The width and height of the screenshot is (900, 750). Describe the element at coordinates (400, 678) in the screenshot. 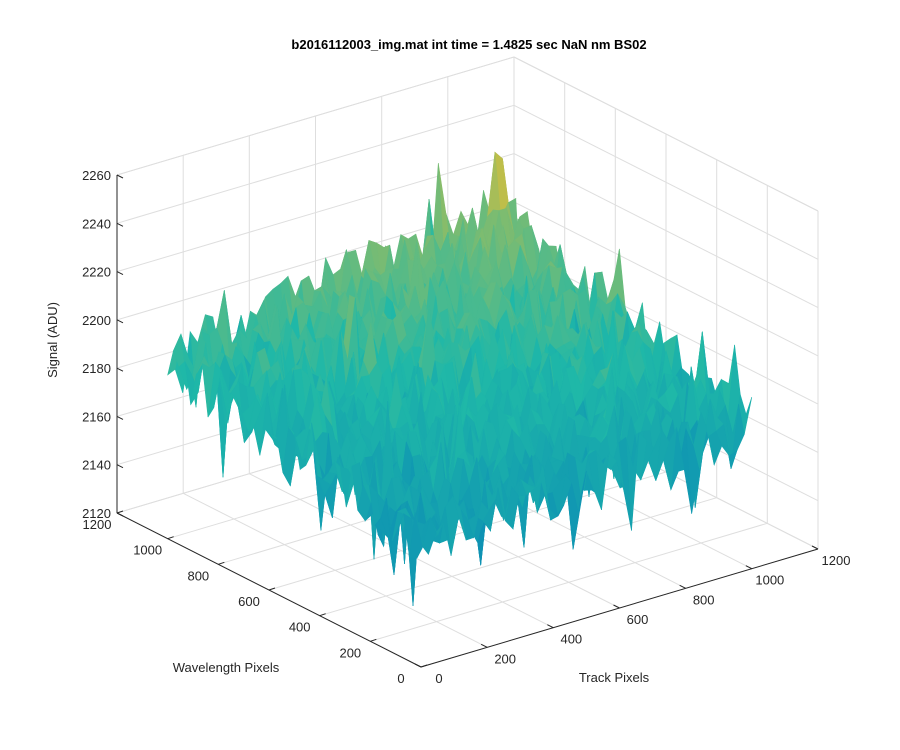

I see `y-tick-label: 0` at that location.